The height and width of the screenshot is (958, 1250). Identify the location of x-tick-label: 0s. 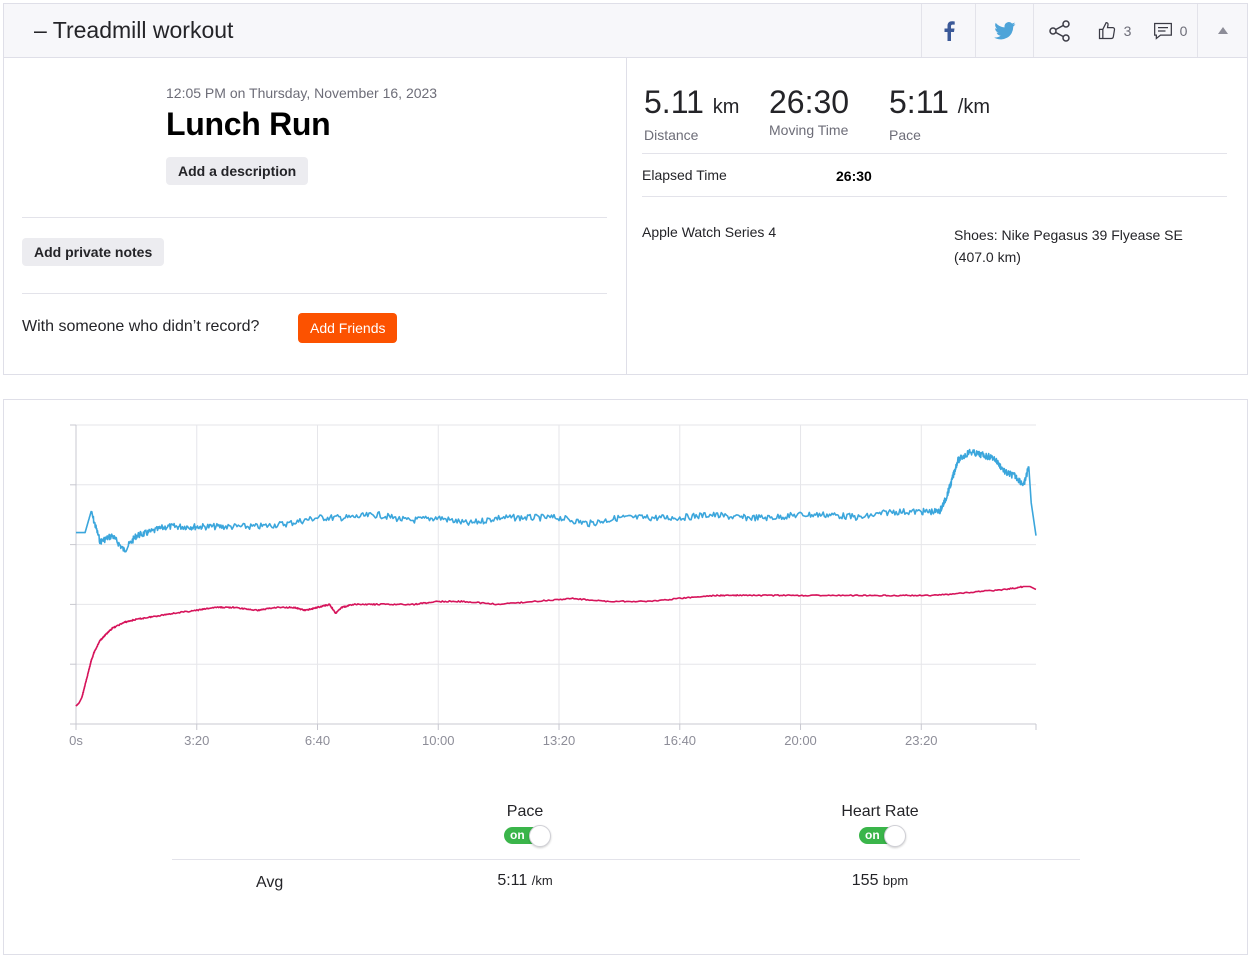
(76, 740).